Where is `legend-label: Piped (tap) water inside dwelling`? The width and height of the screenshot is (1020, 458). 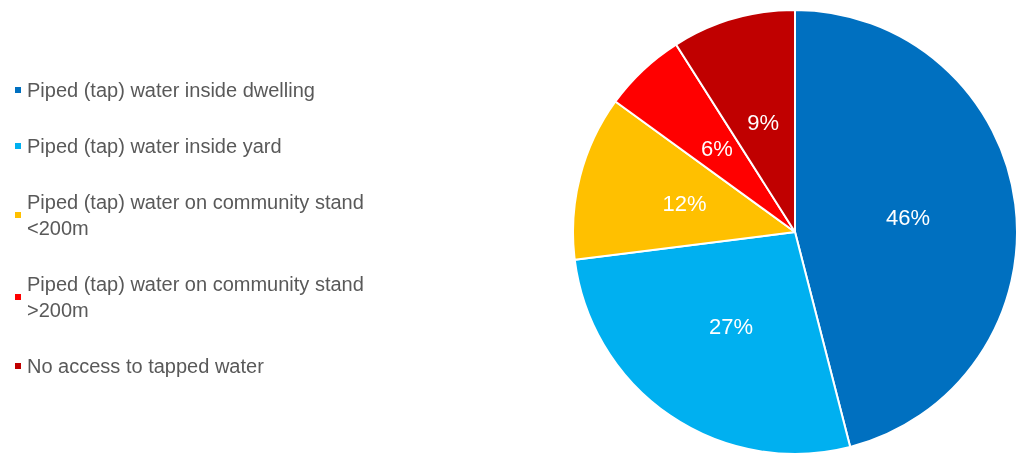
legend-label: Piped (tap) water inside dwelling is located at coordinates (171, 90).